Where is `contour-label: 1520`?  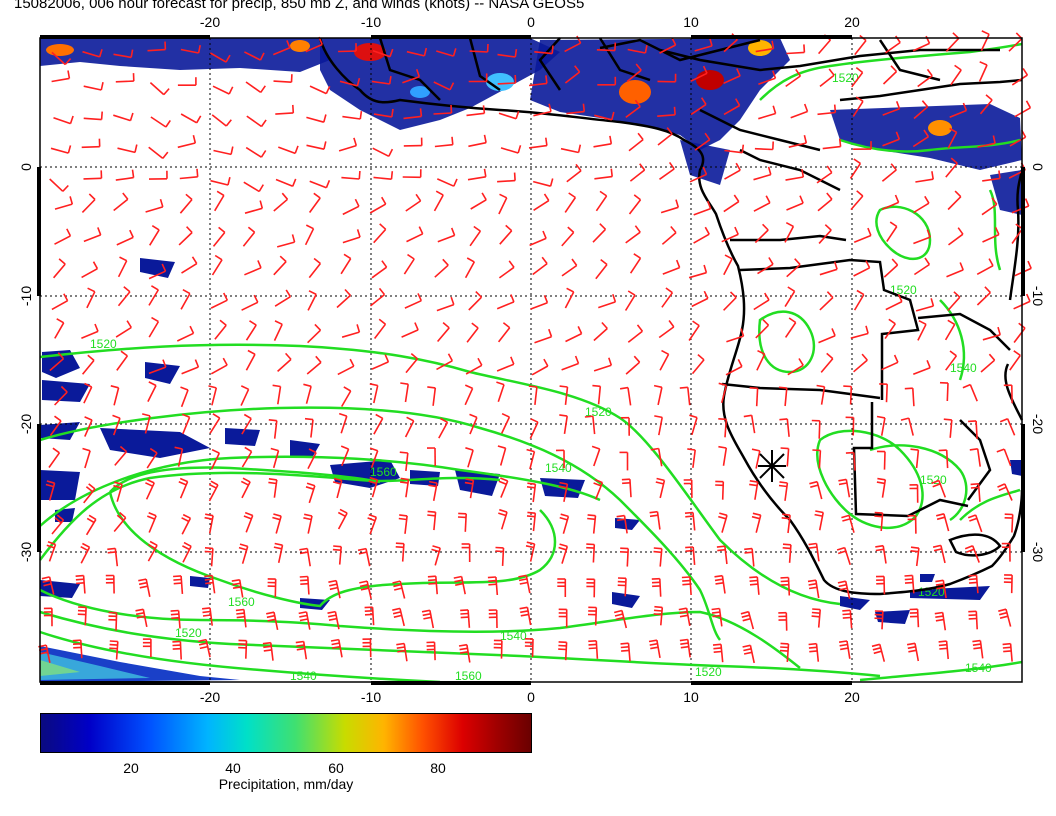
contour-label: 1520 is located at coordinates (845, 78).